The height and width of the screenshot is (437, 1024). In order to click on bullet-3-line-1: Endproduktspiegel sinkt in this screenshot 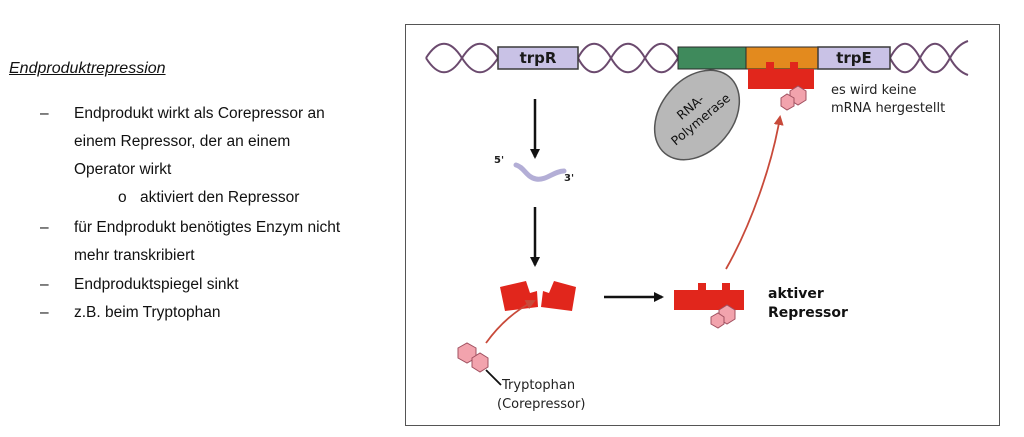, I will do `click(156, 284)`.